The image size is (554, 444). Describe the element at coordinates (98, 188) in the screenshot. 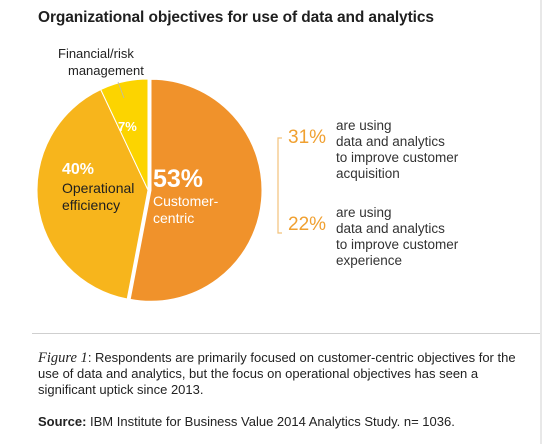

I see `slice-name-label: Operational` at that location.